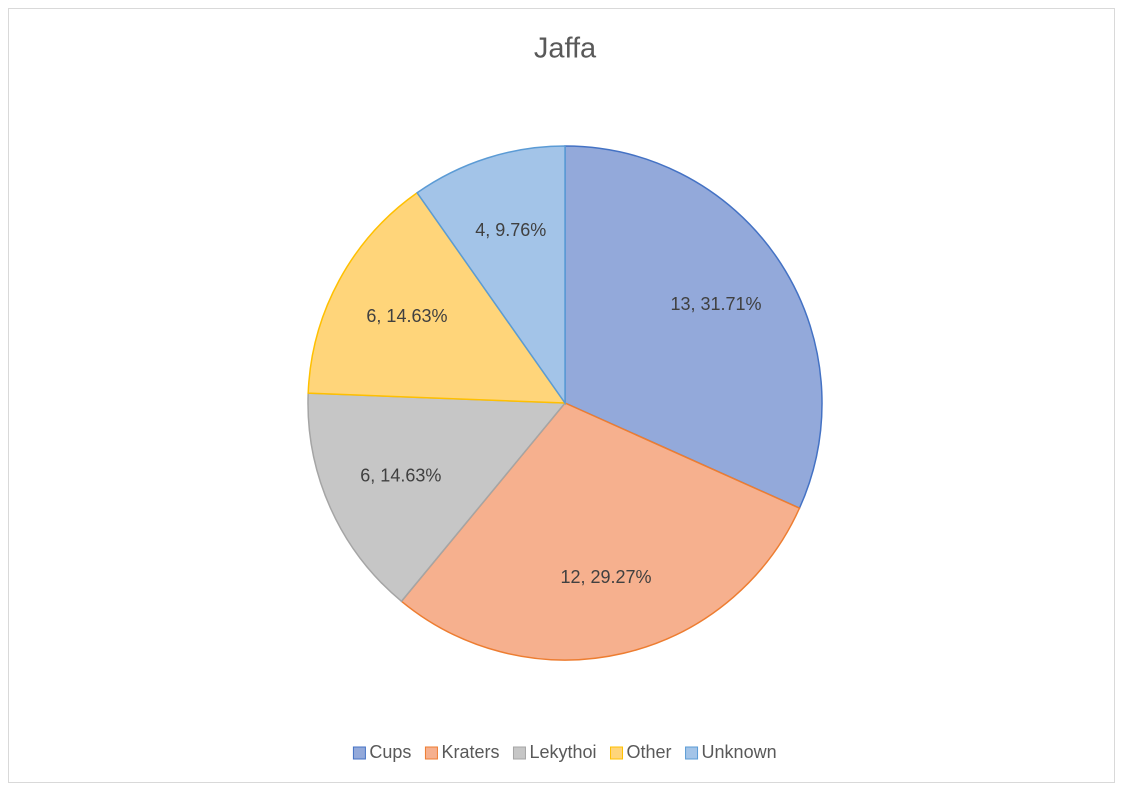  I want to click on data-label: 4, 9.76%, so click(510, 230).